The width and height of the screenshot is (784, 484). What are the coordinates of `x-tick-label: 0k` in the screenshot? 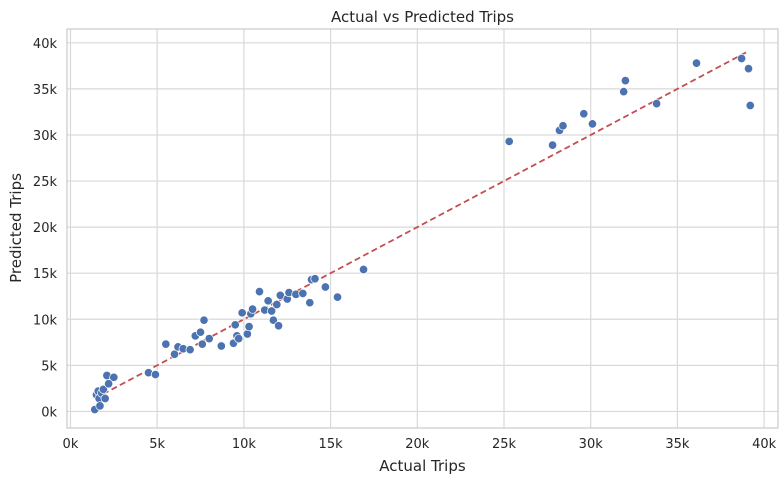 It's located at (71, 444).